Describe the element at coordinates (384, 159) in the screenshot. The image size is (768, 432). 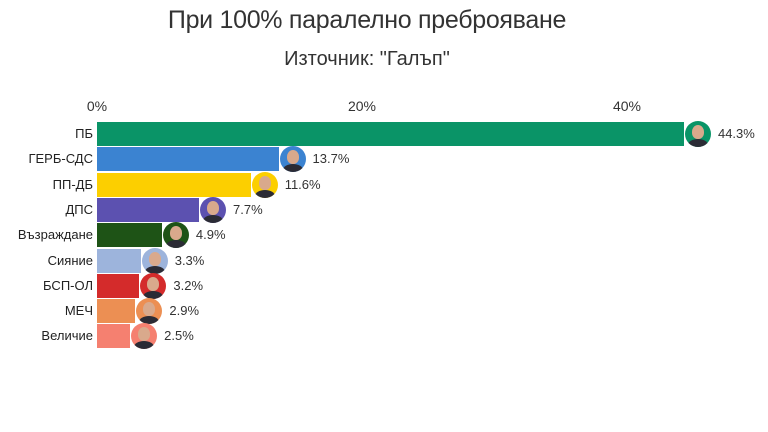
I see `bar-row: ГЕРБ-СДС 13.7%` at that location.